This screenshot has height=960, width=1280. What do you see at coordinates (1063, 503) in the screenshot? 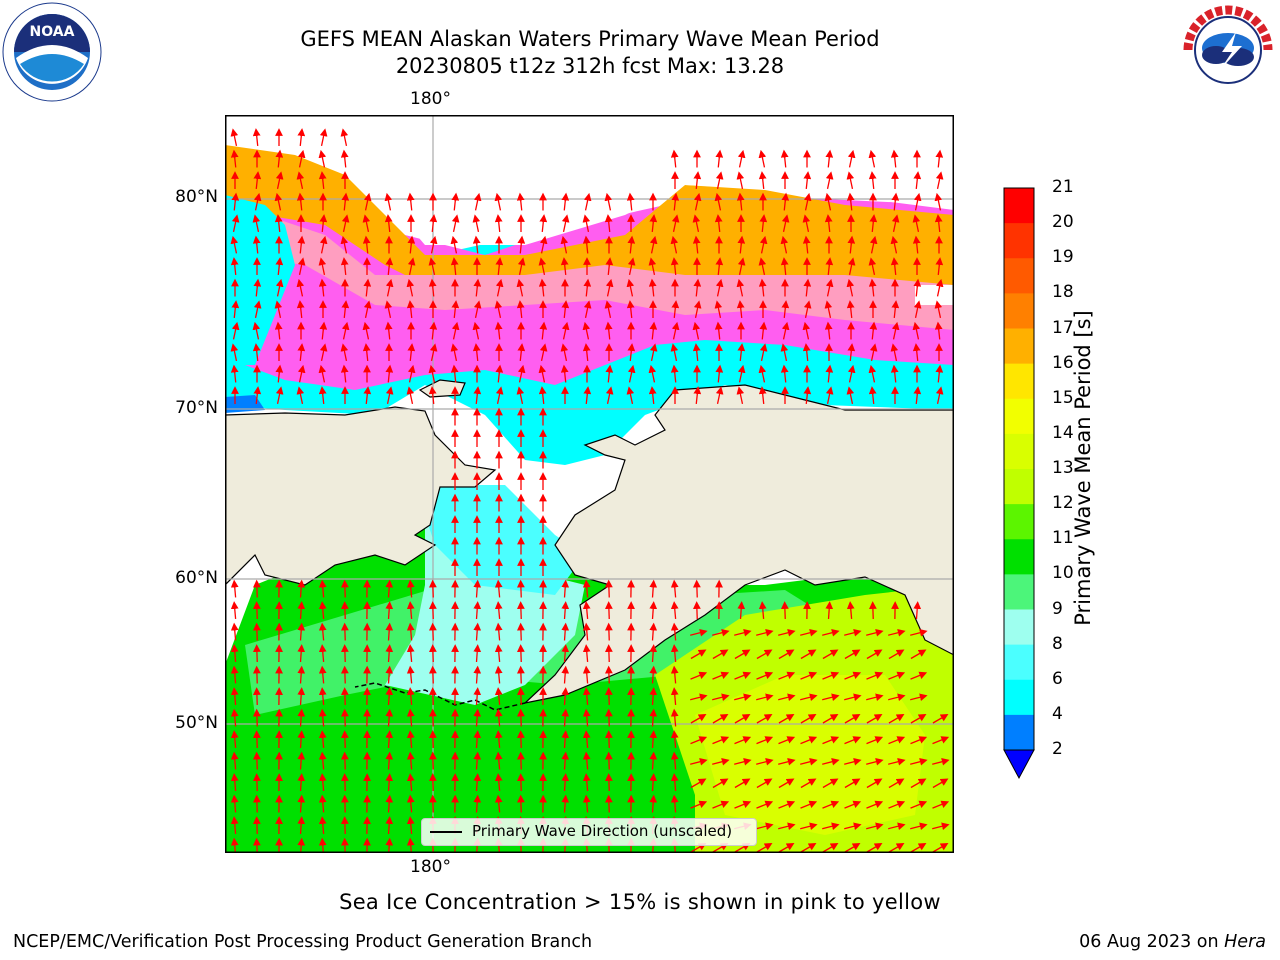
I see `colorbar-tick-label: 12` at bounding box center [1063, 503].